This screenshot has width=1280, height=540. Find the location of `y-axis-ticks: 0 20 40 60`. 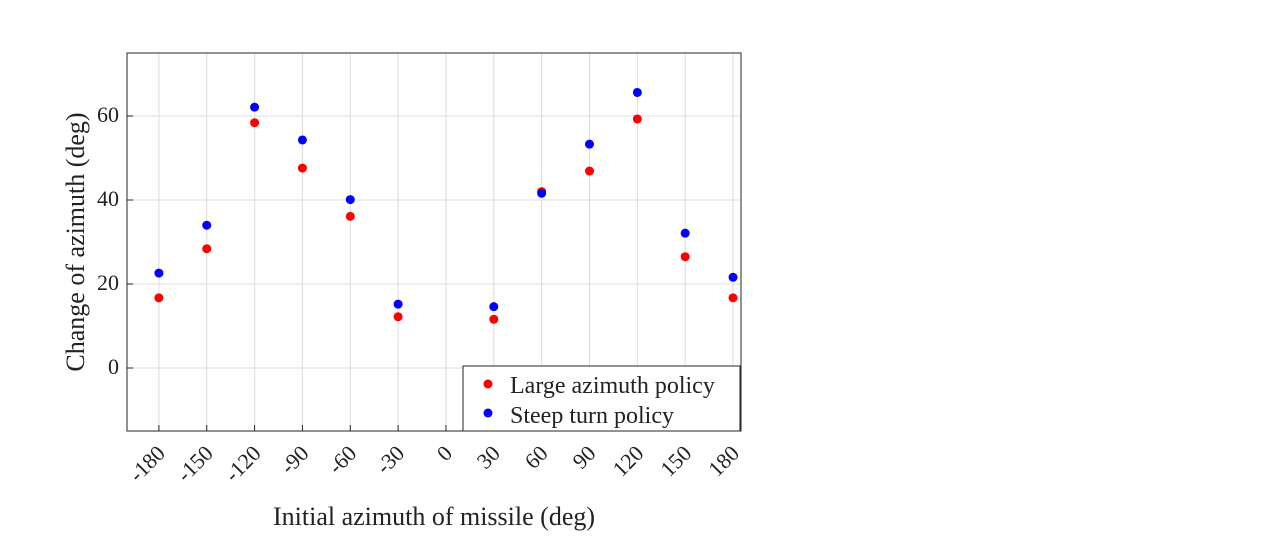

y-axis-ticks: 0 20 40 60 is located at coordinates (115, 240).